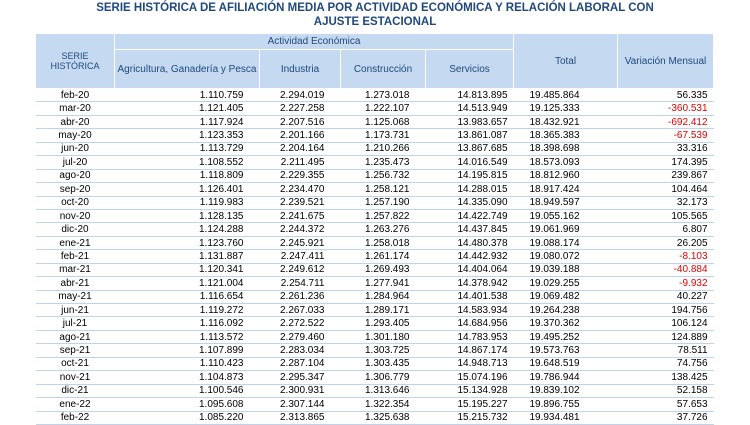 This screenshot has width=750, height=425. Describe the element at coordinates (469, 418) in the screenshot. I see `cell-servicios: 15.215.732` at that location.